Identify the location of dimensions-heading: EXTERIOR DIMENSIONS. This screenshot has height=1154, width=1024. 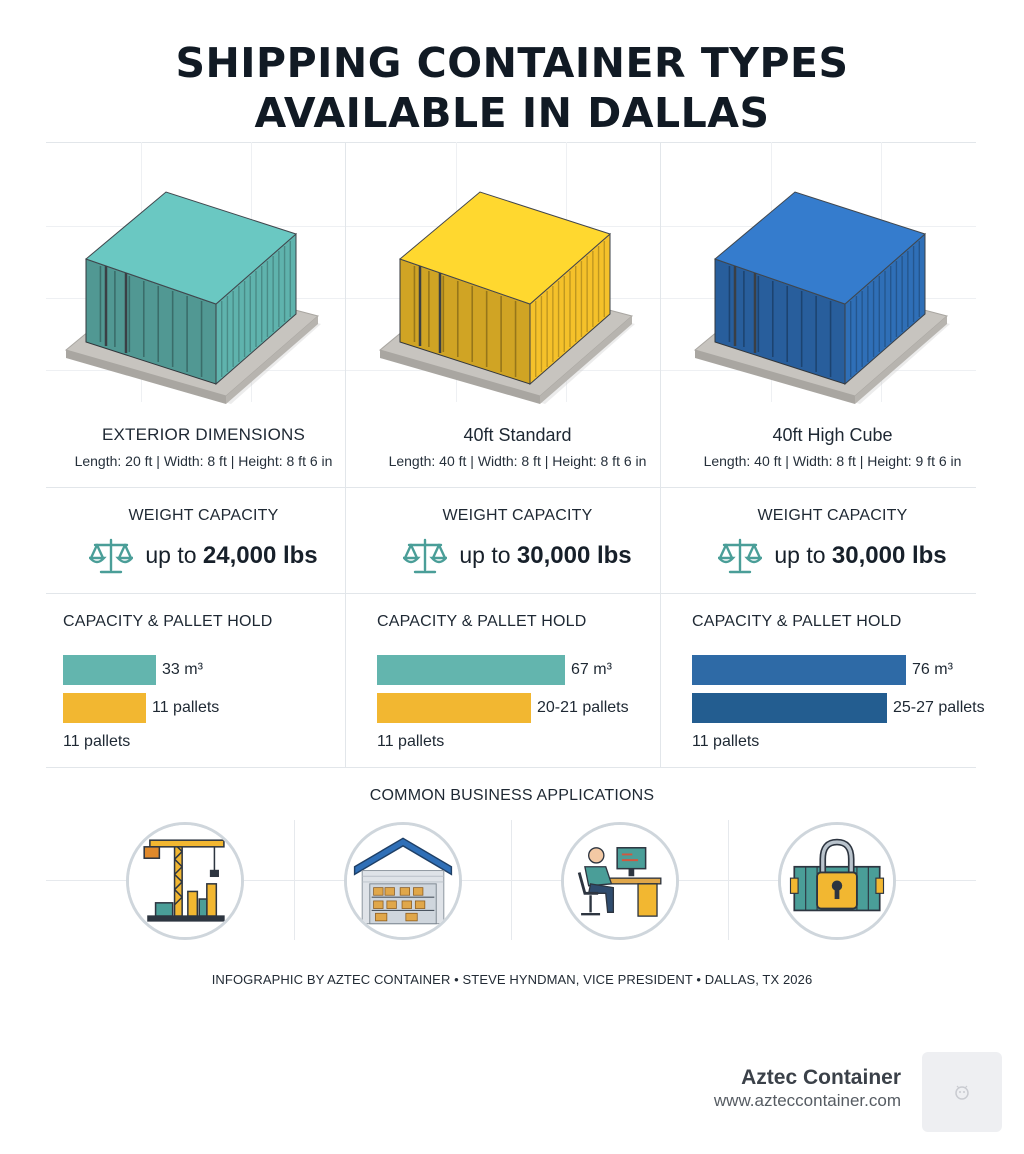
(203, 434).